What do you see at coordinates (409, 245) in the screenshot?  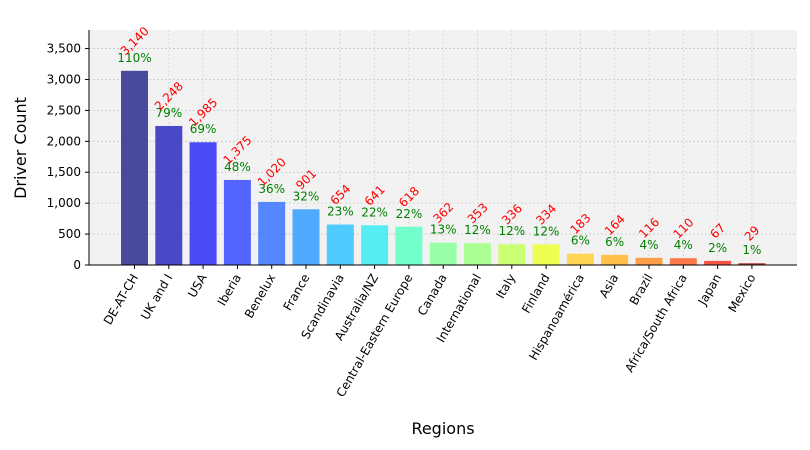 I see `bar-central-eastern-europe` at bounding box center [409, 245].